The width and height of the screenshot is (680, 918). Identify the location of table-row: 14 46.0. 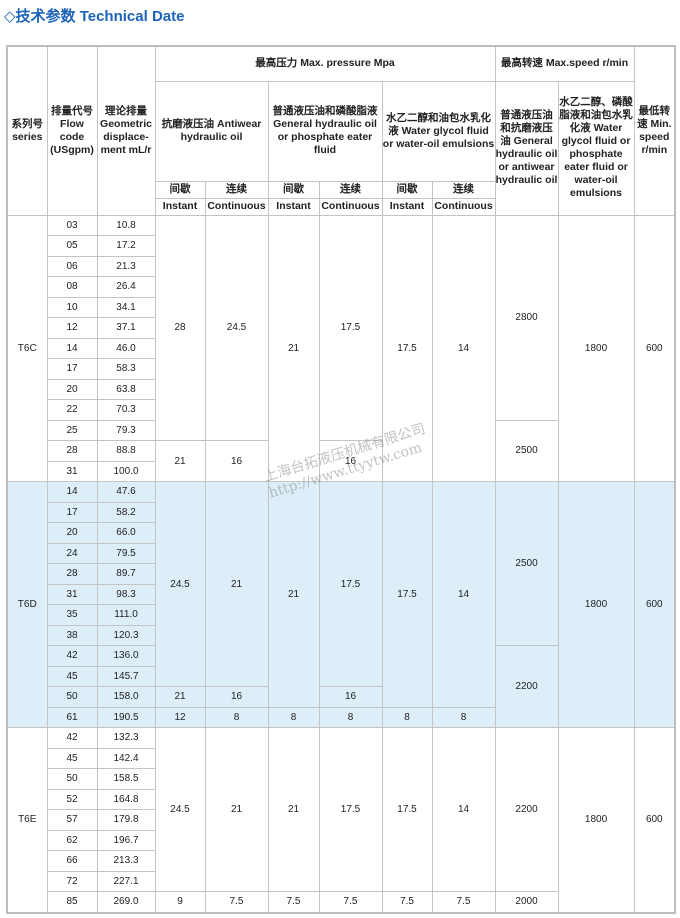
(341, 348).